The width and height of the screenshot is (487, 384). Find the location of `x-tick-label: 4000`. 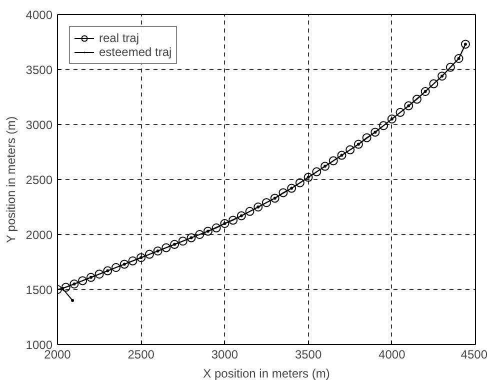

x-tick-label: 4000 is located at coordinates (392, 355).